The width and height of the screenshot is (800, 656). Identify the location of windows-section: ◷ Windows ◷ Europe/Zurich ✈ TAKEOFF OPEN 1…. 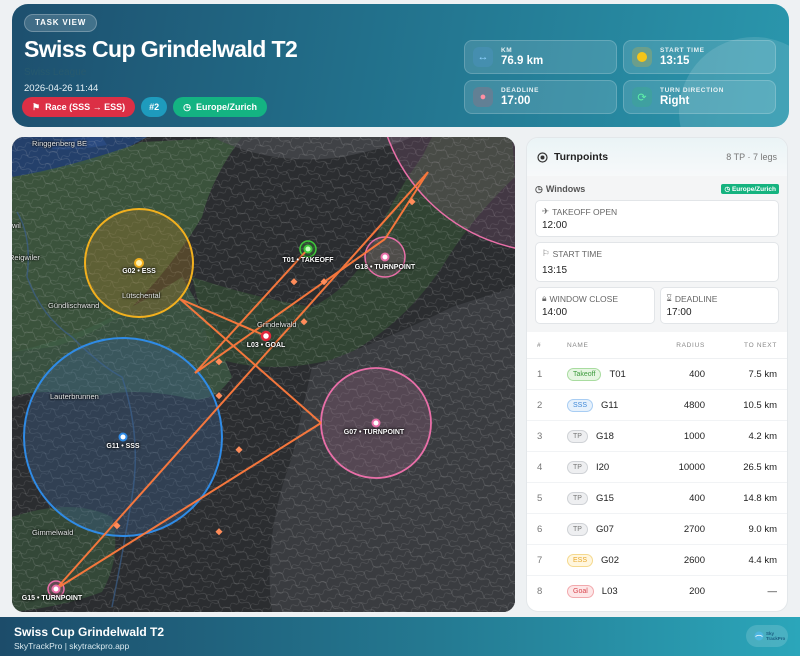
(657, 254).